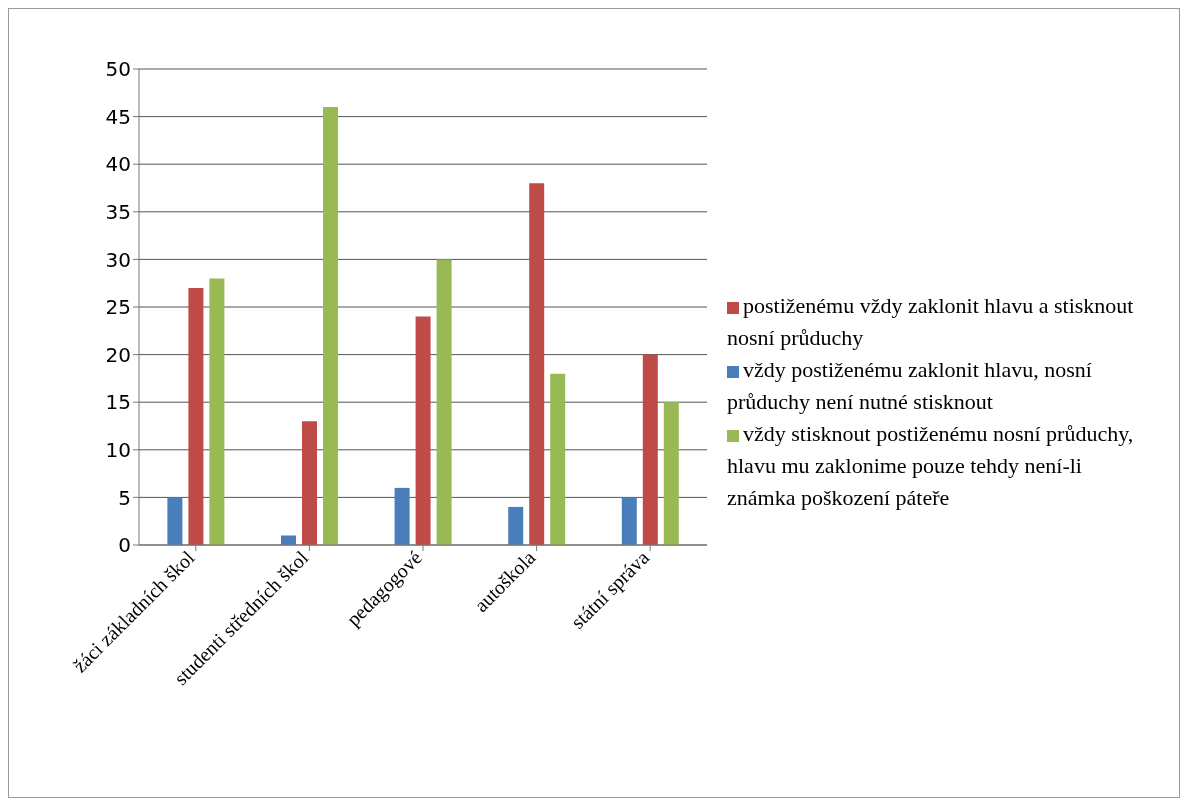  What do you see at coordinates (118, 211) in the screenshot?
I see `y-tick-label: 35` at bounding box center [118, 211].